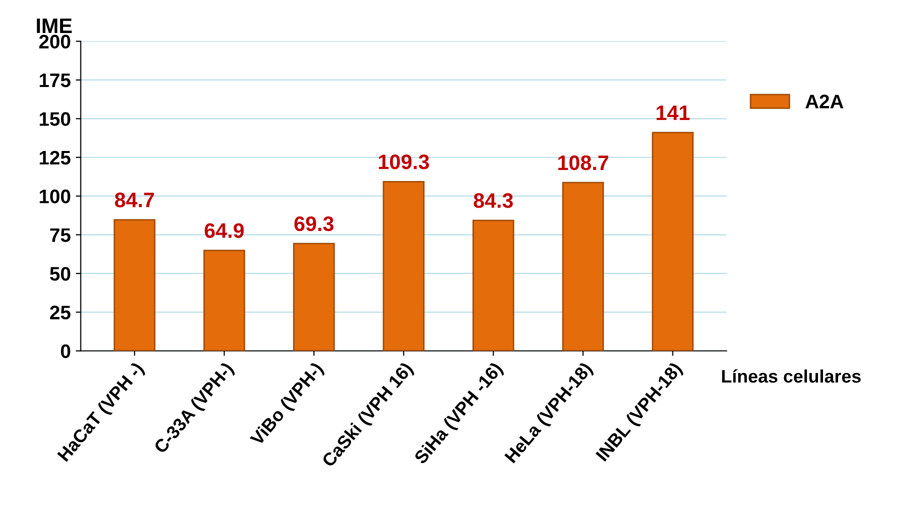 This screenshot has width=897, height=516. I want to click on y-axis-title: IME, so click(54, 25).